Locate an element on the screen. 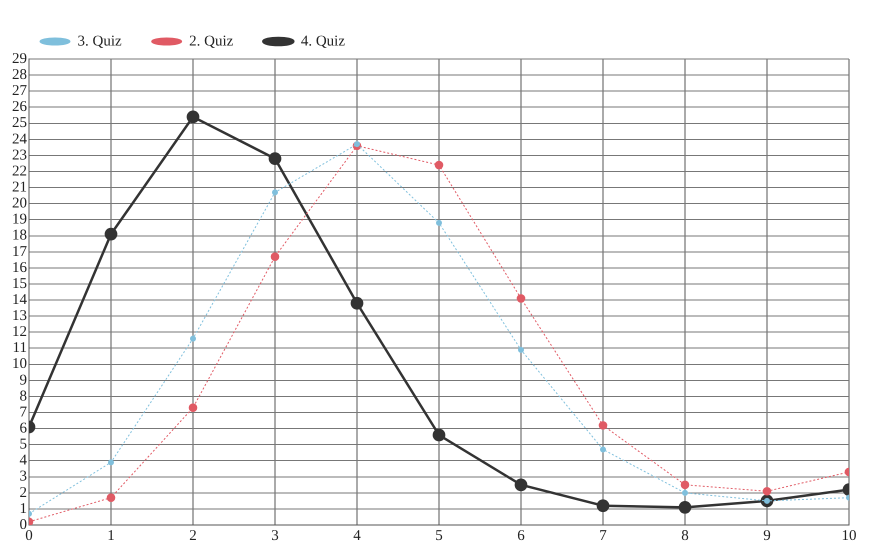 The height and width of the screenshot is (551, 873). y-tick-label: 20 is located at coordinates (19, 204).